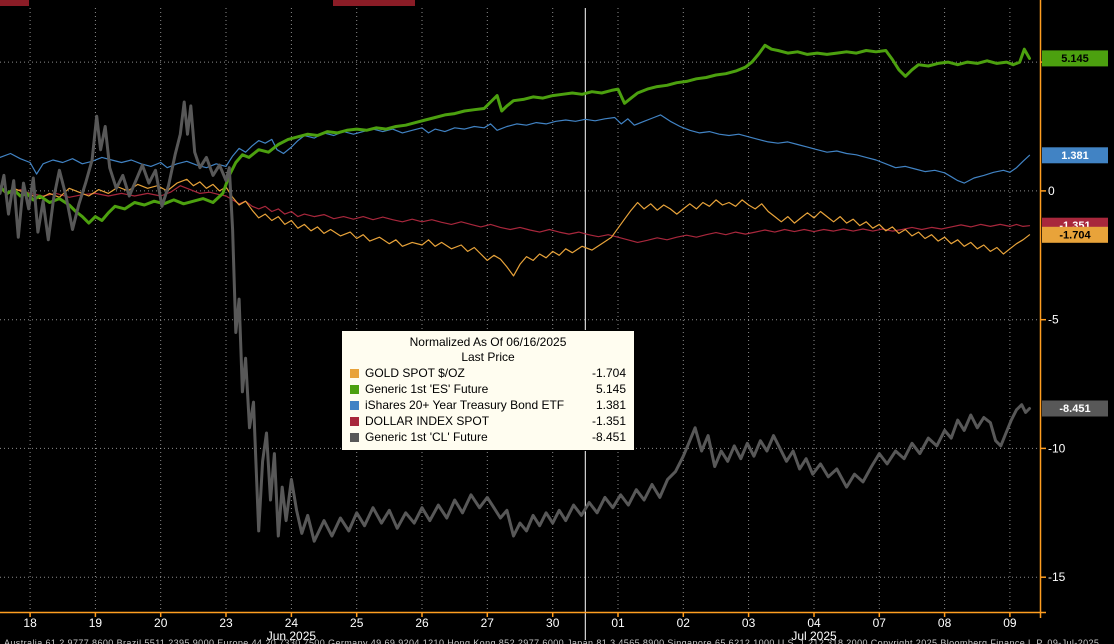 This screenshot has width=1114, height=644. What do you see at coordinates (1057, 448) in the screenshot?
I see `y-axis-label: -10` at bounding box center [1057, 448].